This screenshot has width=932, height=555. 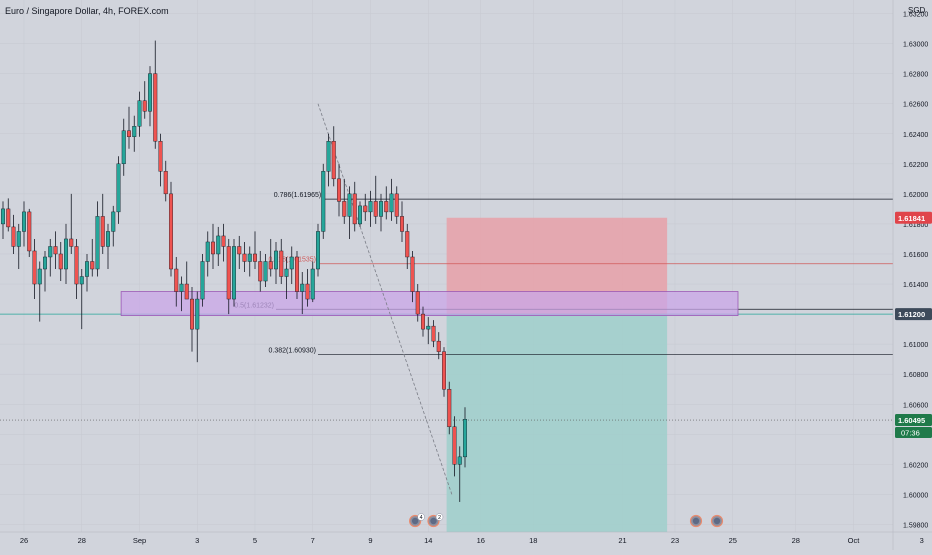 What do you see at coordinates (466, 541) in the screenshot?
I see `time-axis` at bounding box center [466, 541].